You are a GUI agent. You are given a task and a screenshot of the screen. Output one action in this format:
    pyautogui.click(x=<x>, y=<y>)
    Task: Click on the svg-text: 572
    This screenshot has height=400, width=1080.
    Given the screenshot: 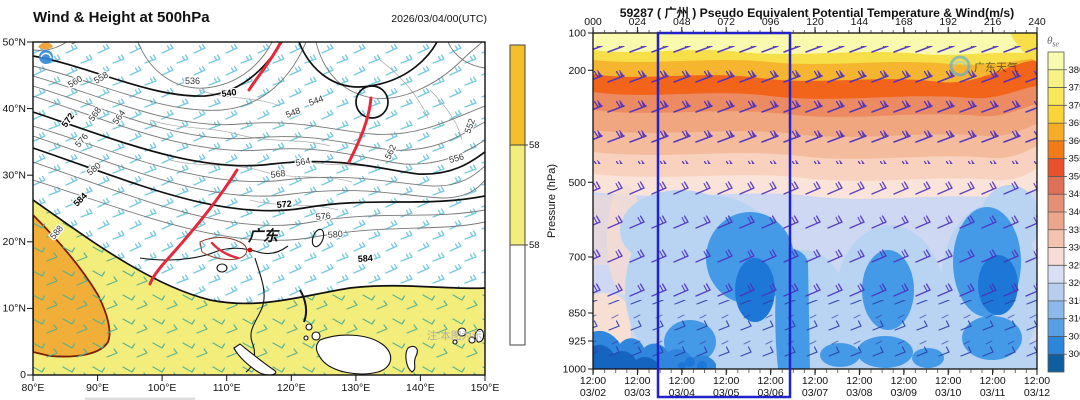 What is the action you would take?
    pyautogui.click(x=284, y=204)
    